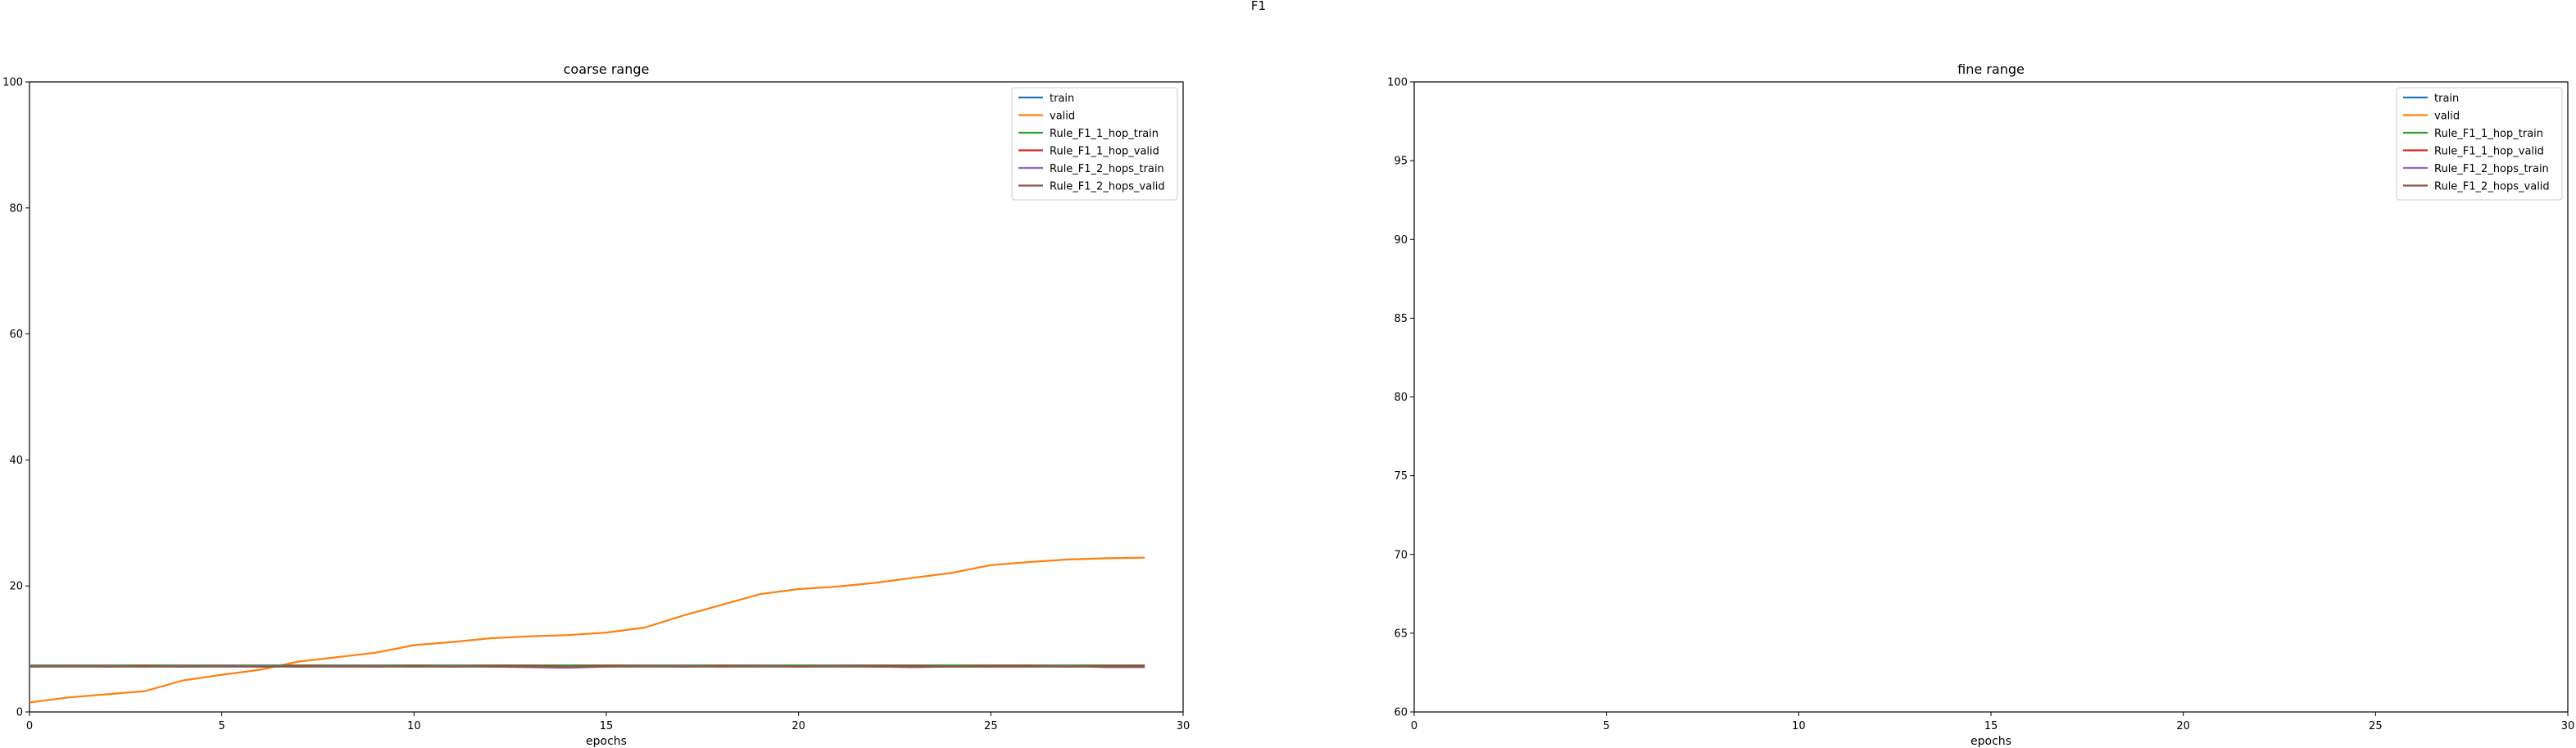  I want to click on axes-title: fine range, so click(1991, 69).